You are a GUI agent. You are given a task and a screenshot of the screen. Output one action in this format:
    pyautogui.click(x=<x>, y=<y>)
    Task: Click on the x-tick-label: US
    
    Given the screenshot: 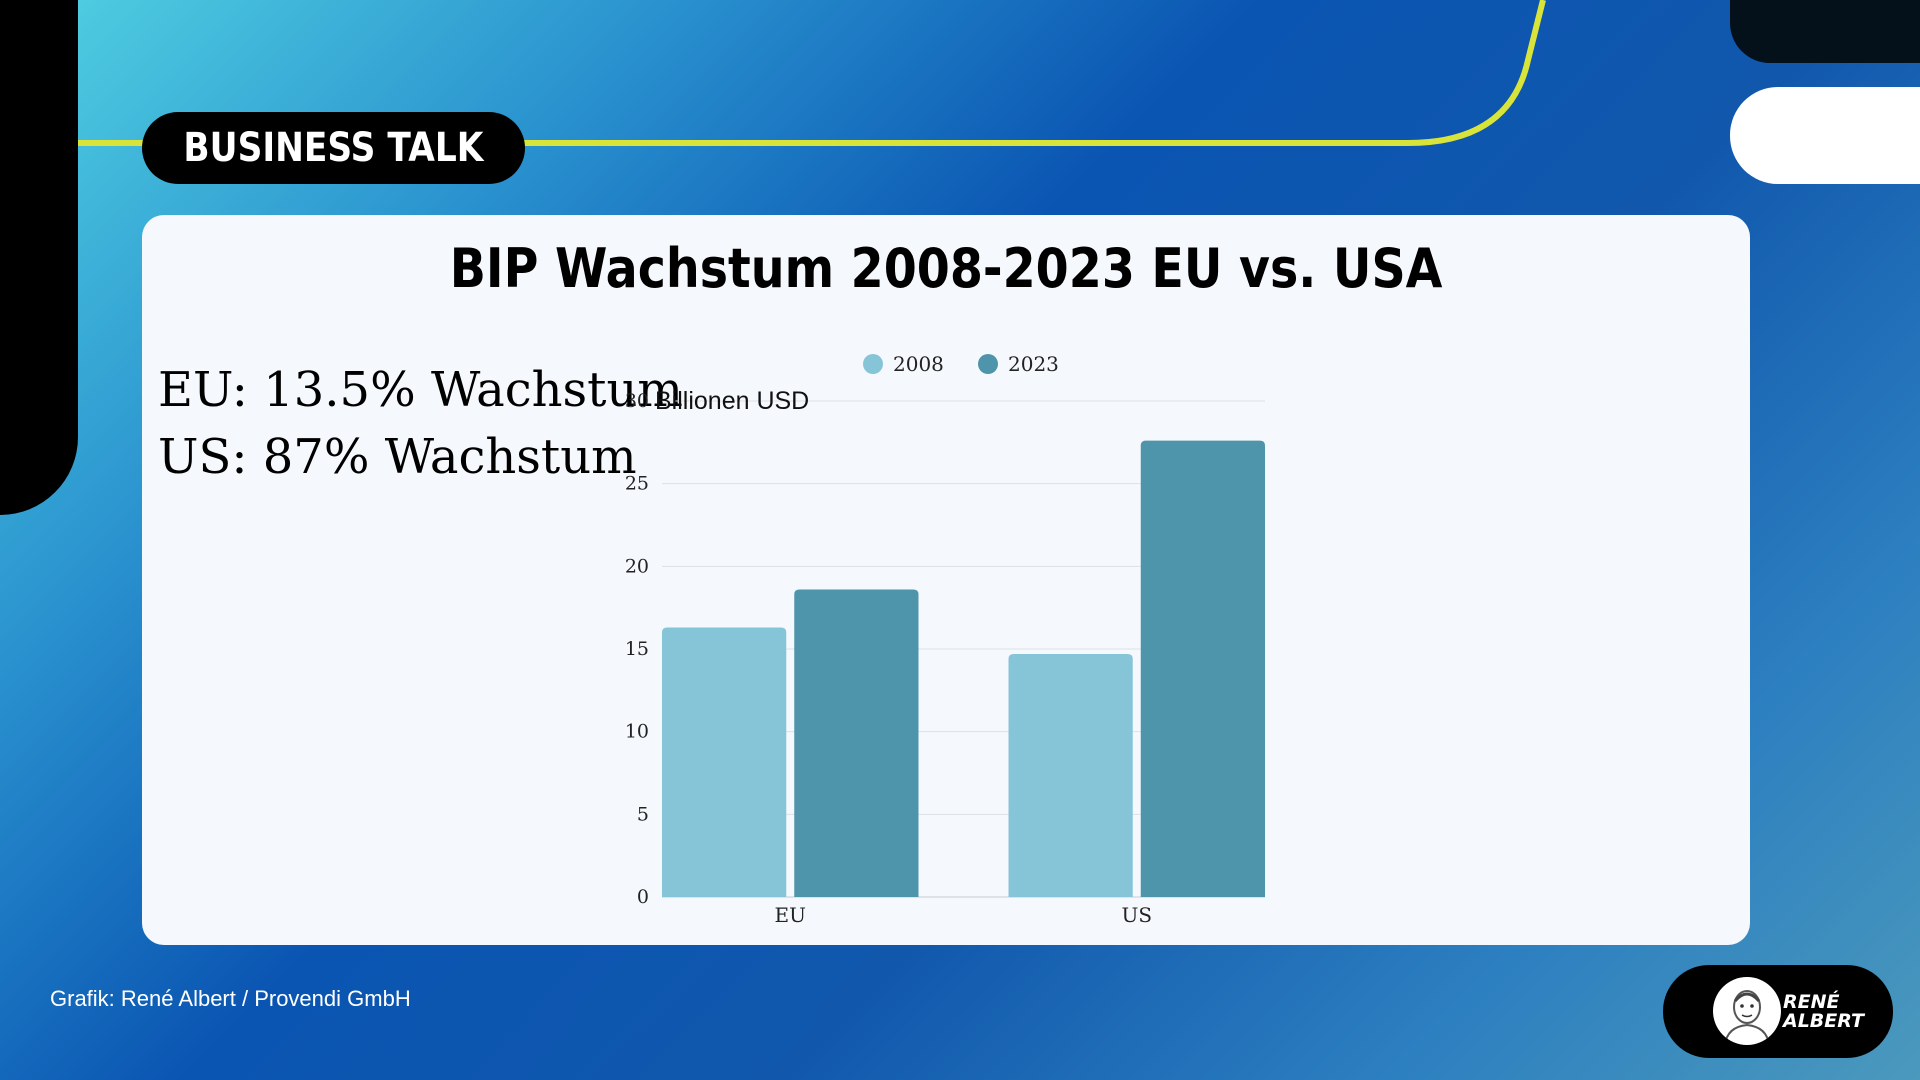 What is the action you would take?
    pyautogui.click(x=1136, y=915)
    